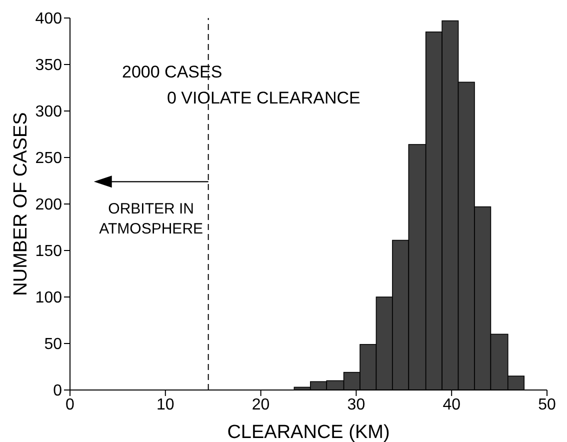 Image resolution: width=567 pixels, height=442 pixels. What do you see at coordinates (263, 98) in the screenshot?
I see `annotation: 0 VIOLATE CLEARANCE` at bounding box center [263, 98].